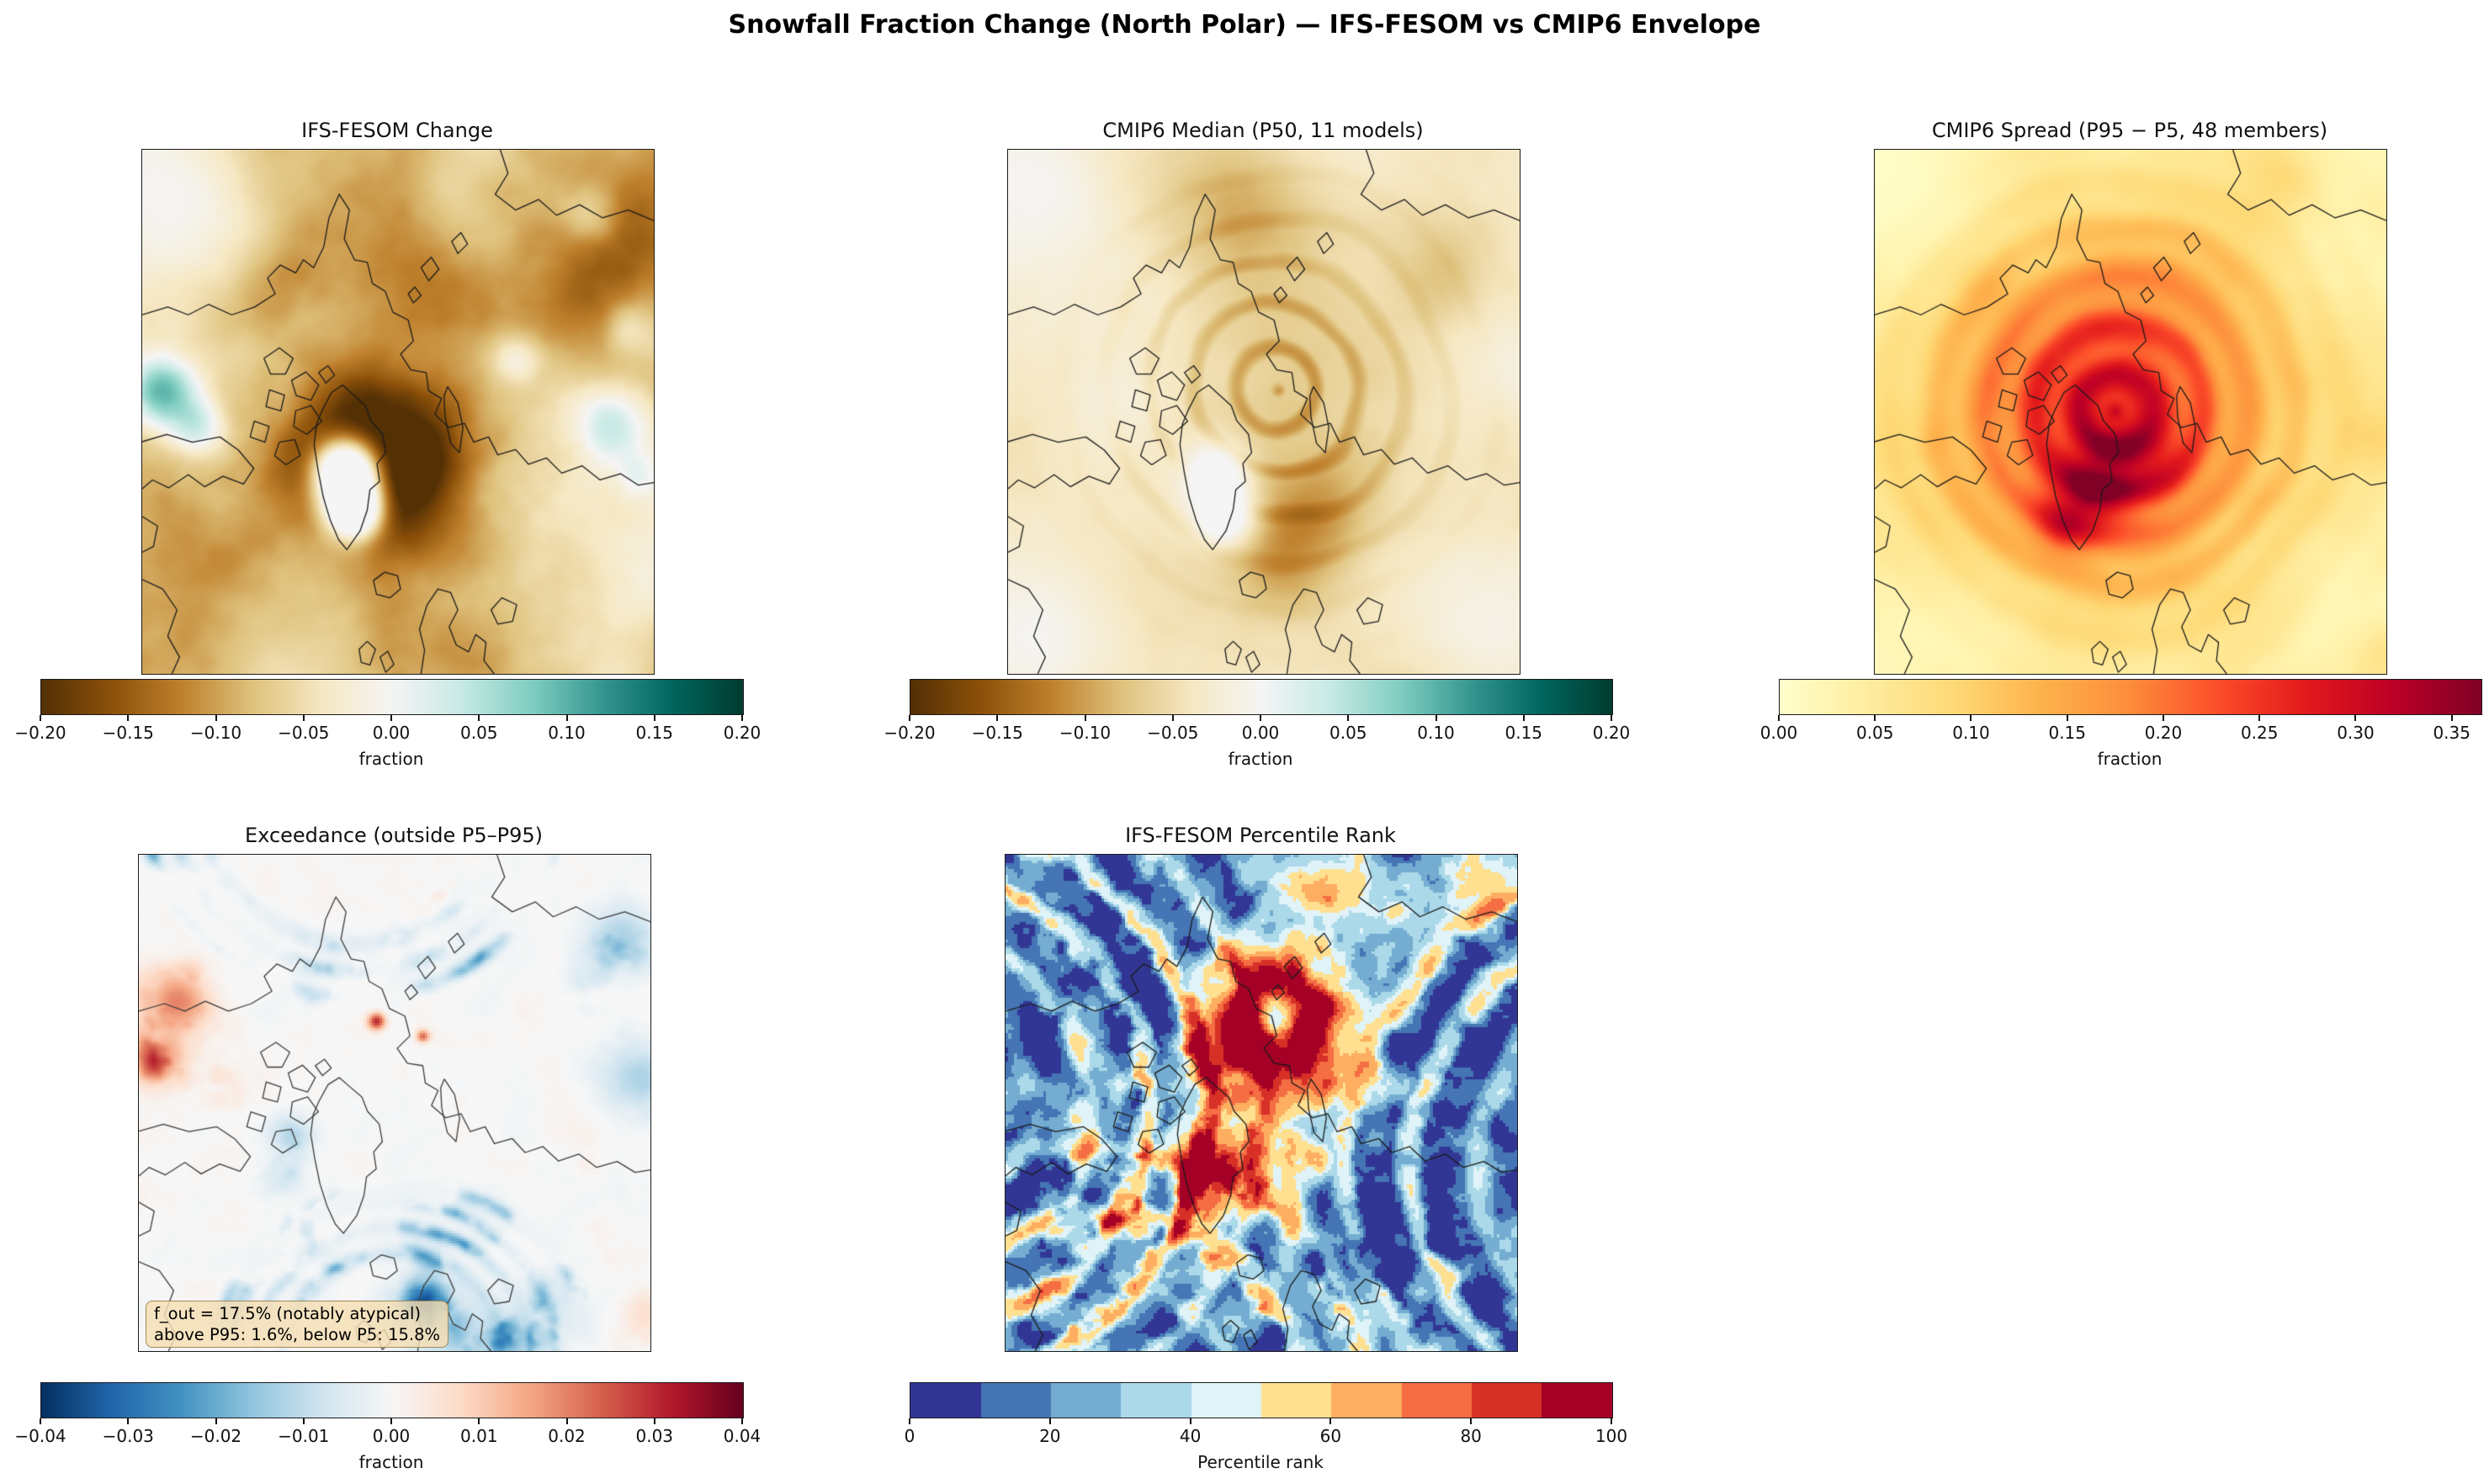  Describe the element at coordinates (40, 1436) in the screenshot. I see `colorbar-tick-label: −0.04` at that location.